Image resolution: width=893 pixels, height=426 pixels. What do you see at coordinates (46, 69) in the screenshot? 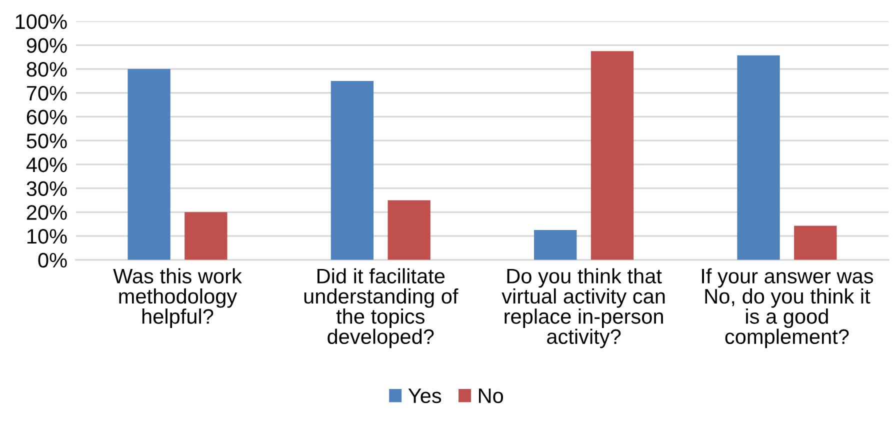
I see `y-tick-label: 80%` at bounding box center [46, 69].